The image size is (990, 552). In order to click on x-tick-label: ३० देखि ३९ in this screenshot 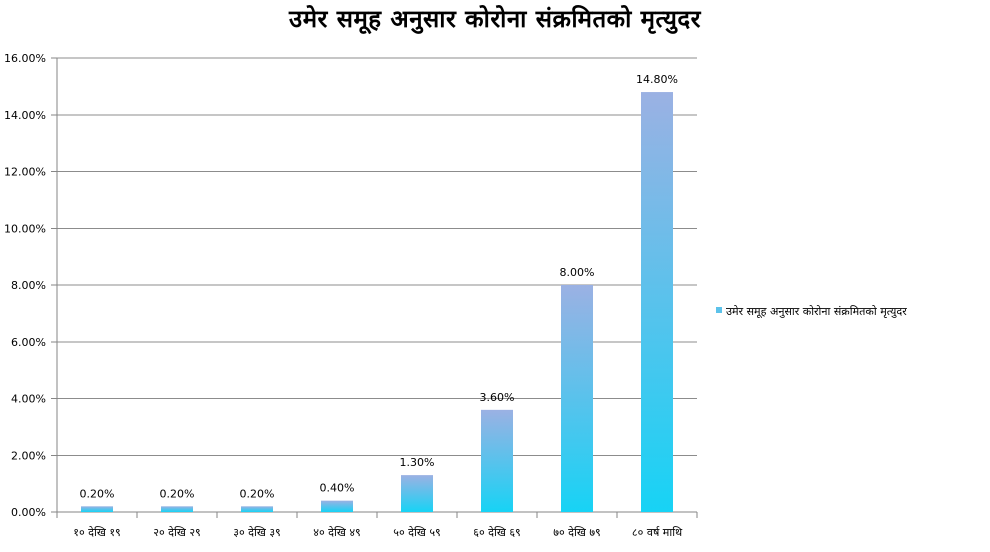, I will do `click(257, 532)`.